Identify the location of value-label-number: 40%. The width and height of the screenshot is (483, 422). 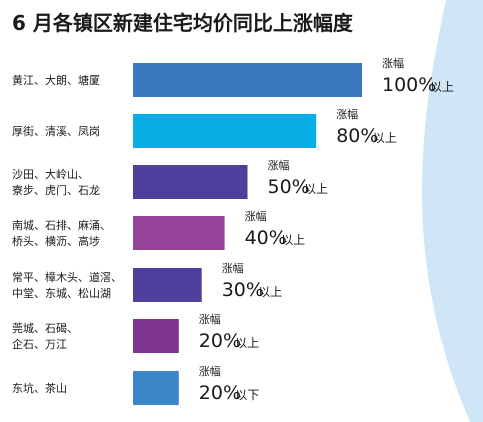
(266, 238).